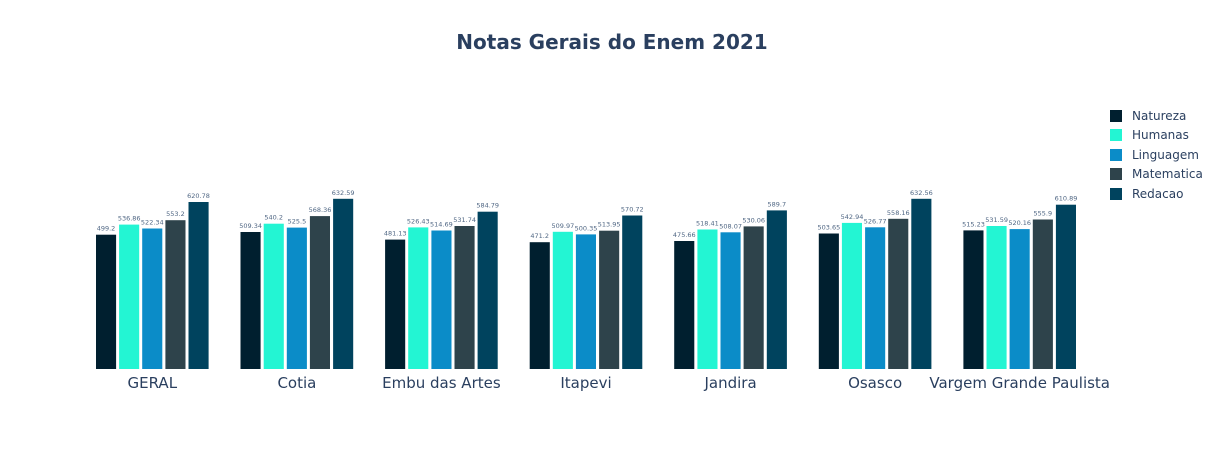 Image resolution: width=1224 pixels, height=450 pixels. I want to click on data-label: 520.16, so click(1019, 223).